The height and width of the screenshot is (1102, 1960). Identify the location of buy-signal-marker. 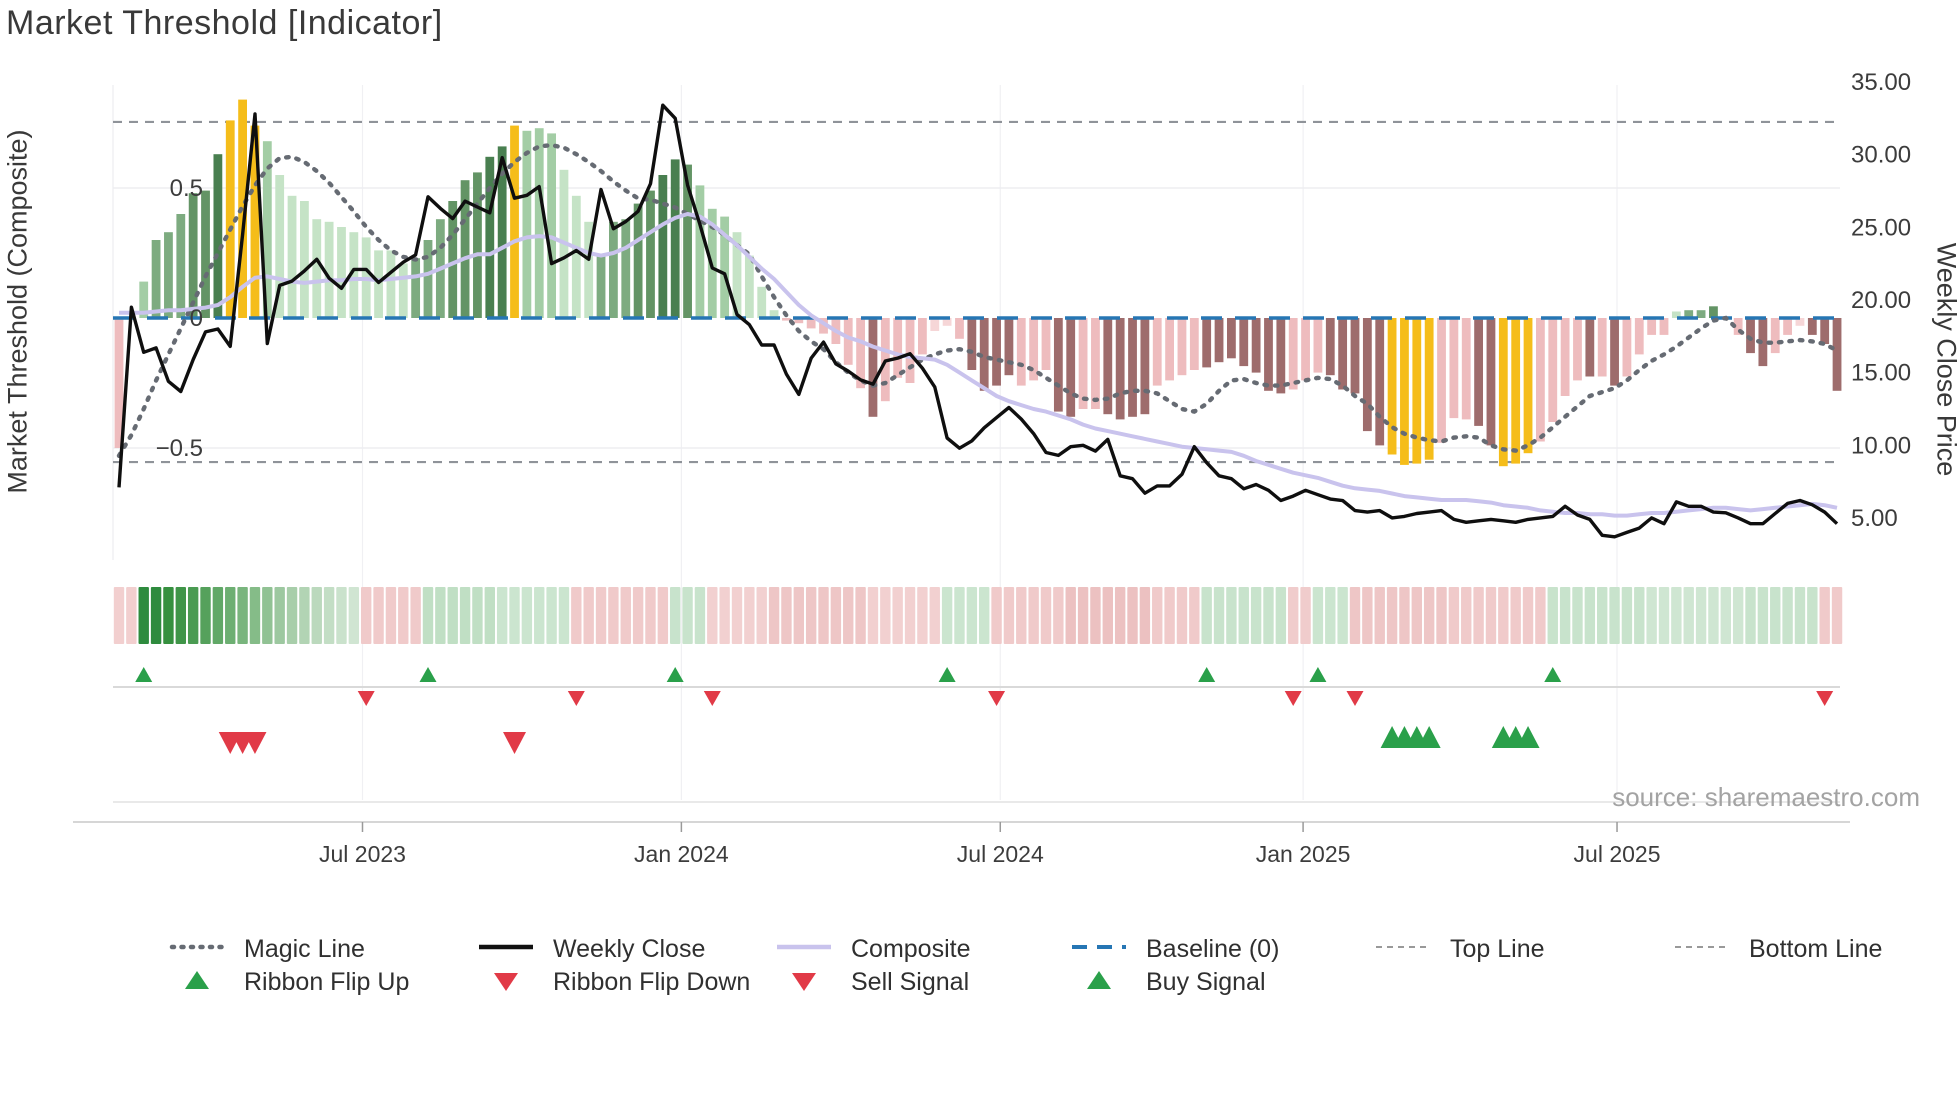
(1429, 737).